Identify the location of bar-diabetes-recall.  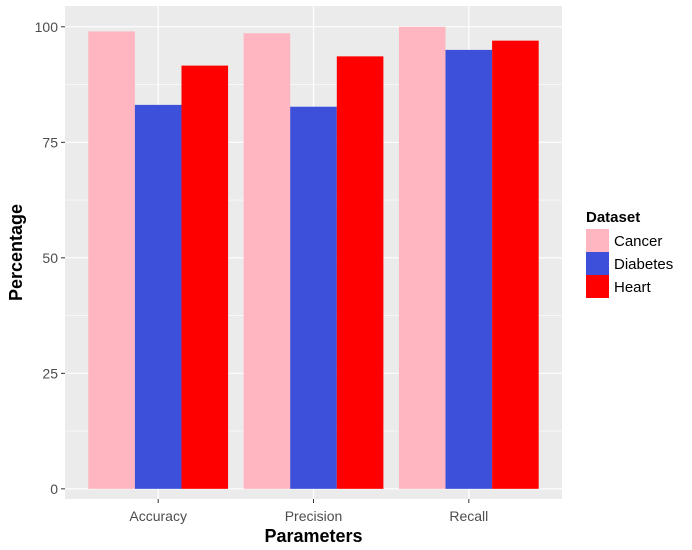
(469, 269).